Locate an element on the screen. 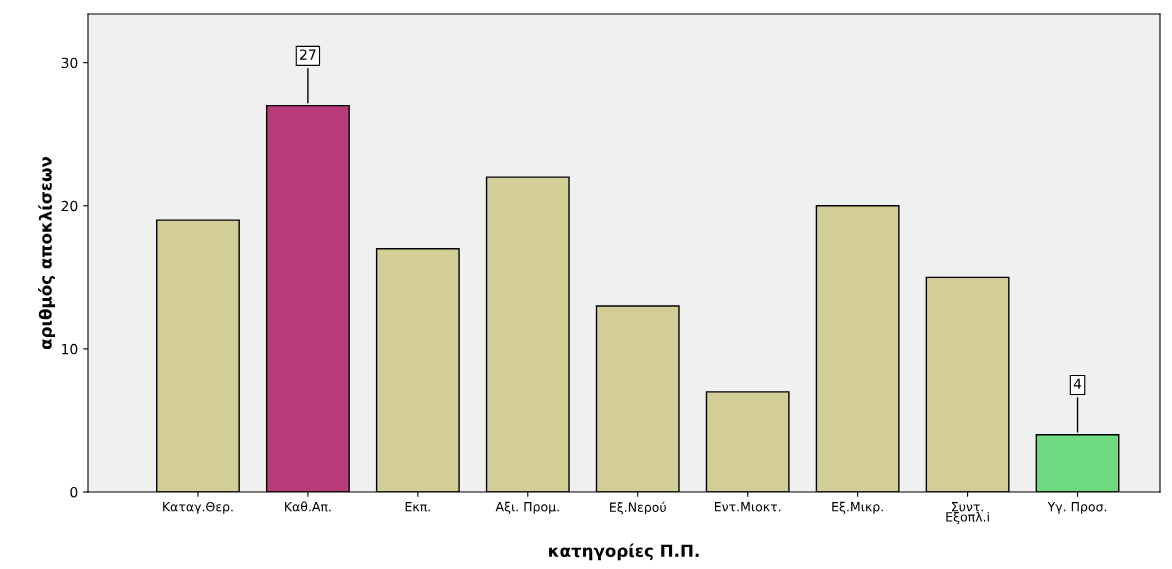 This screenshot has height=569, width=1172. x-tick-label: Εκπ. is located at coordinates (417, 507).